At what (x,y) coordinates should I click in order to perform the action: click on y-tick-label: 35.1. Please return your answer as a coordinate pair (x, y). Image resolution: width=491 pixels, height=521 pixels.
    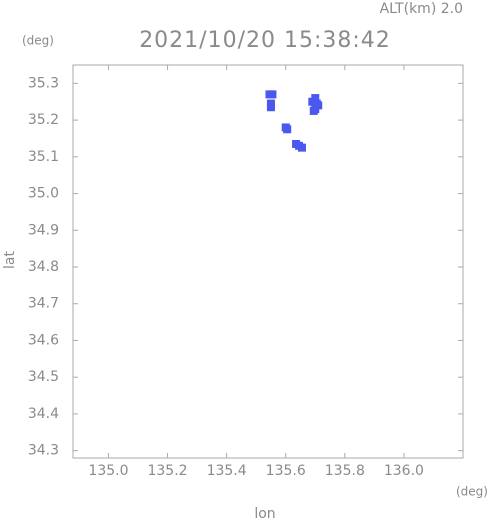
    Looking at the image, I should click on (43, 157).